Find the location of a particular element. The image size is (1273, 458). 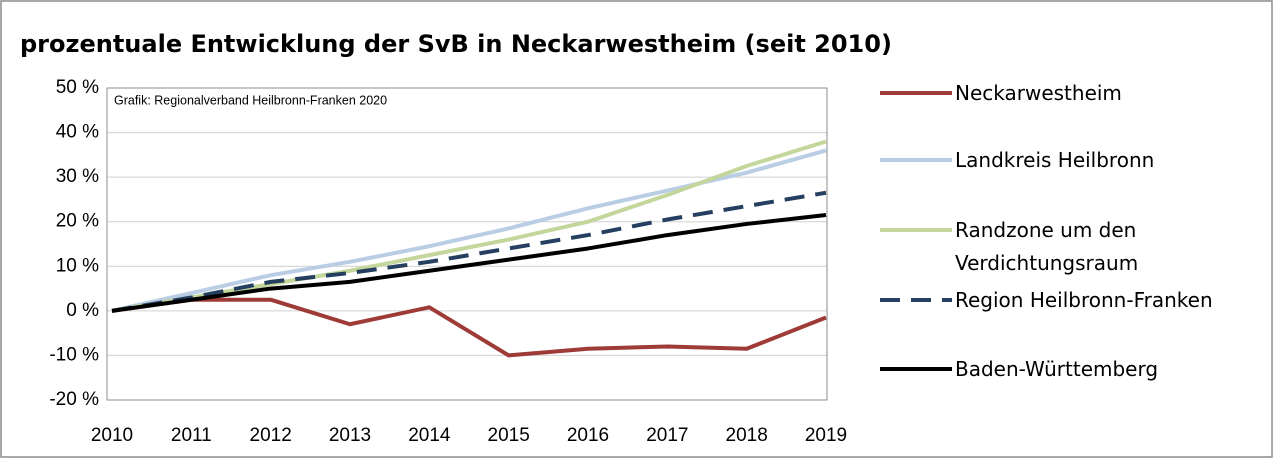

x-tick-label: 2012 is located at coordinates (271, 435).